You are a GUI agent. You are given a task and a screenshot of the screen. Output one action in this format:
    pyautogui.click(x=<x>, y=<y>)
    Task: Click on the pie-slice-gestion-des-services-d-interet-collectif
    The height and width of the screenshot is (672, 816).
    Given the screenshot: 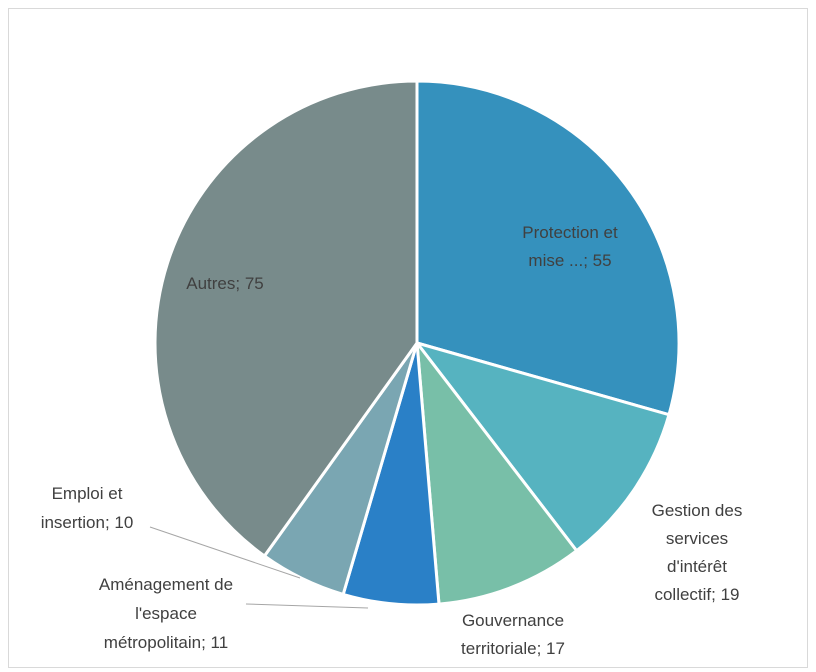 What is the action you would take?
    pyautogui.click(x=543, y=447)
    